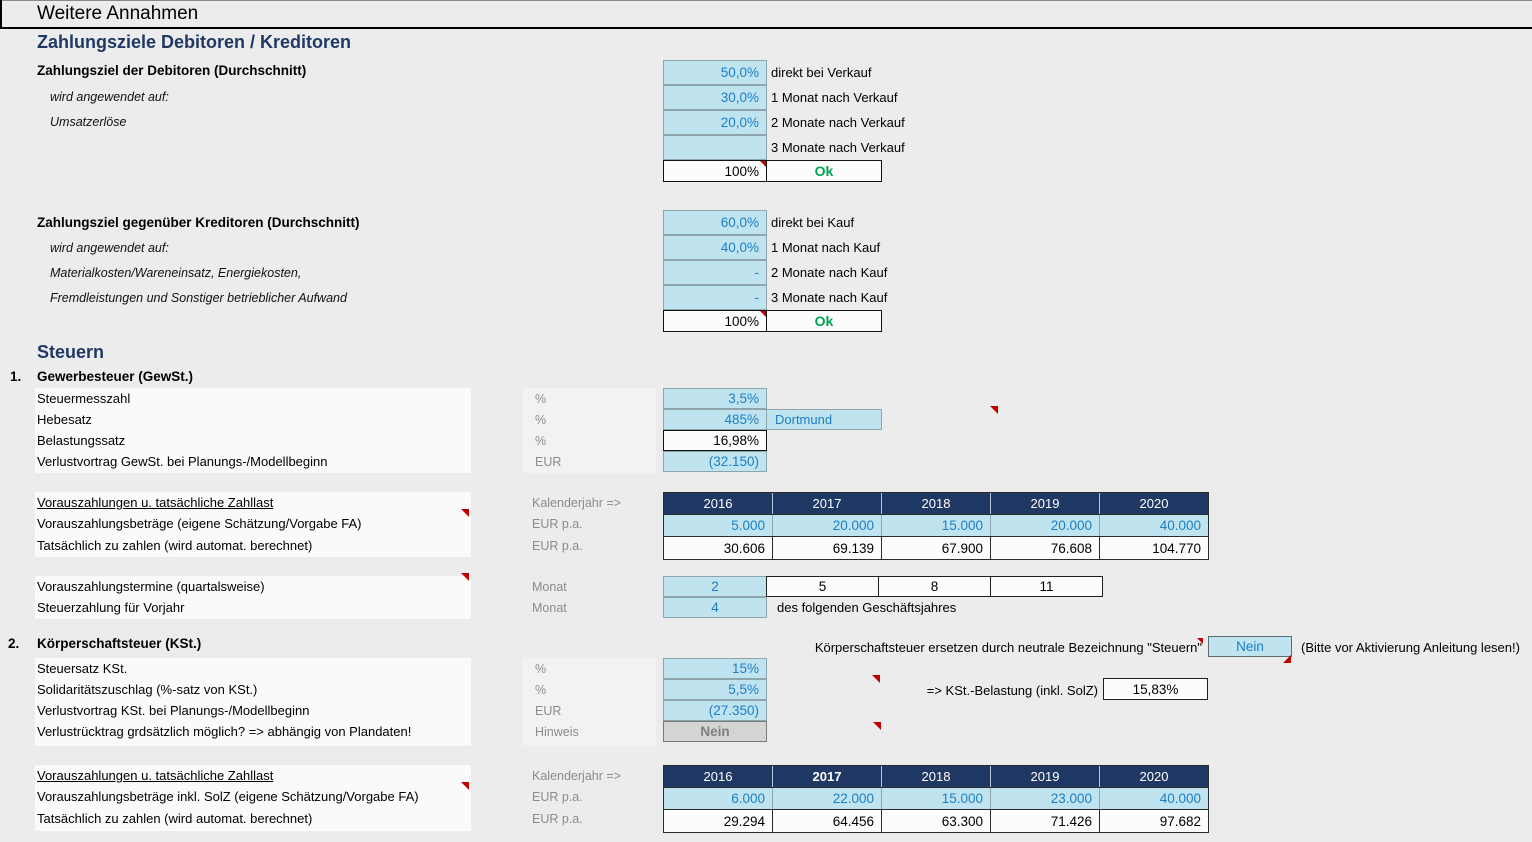 This screenshot has width=1532, height=842. What do you see at coordinates (715, 272) in the screenshot?
I see `kreditoren-pct-2monate-input: -` at bounding box center [715, 272].